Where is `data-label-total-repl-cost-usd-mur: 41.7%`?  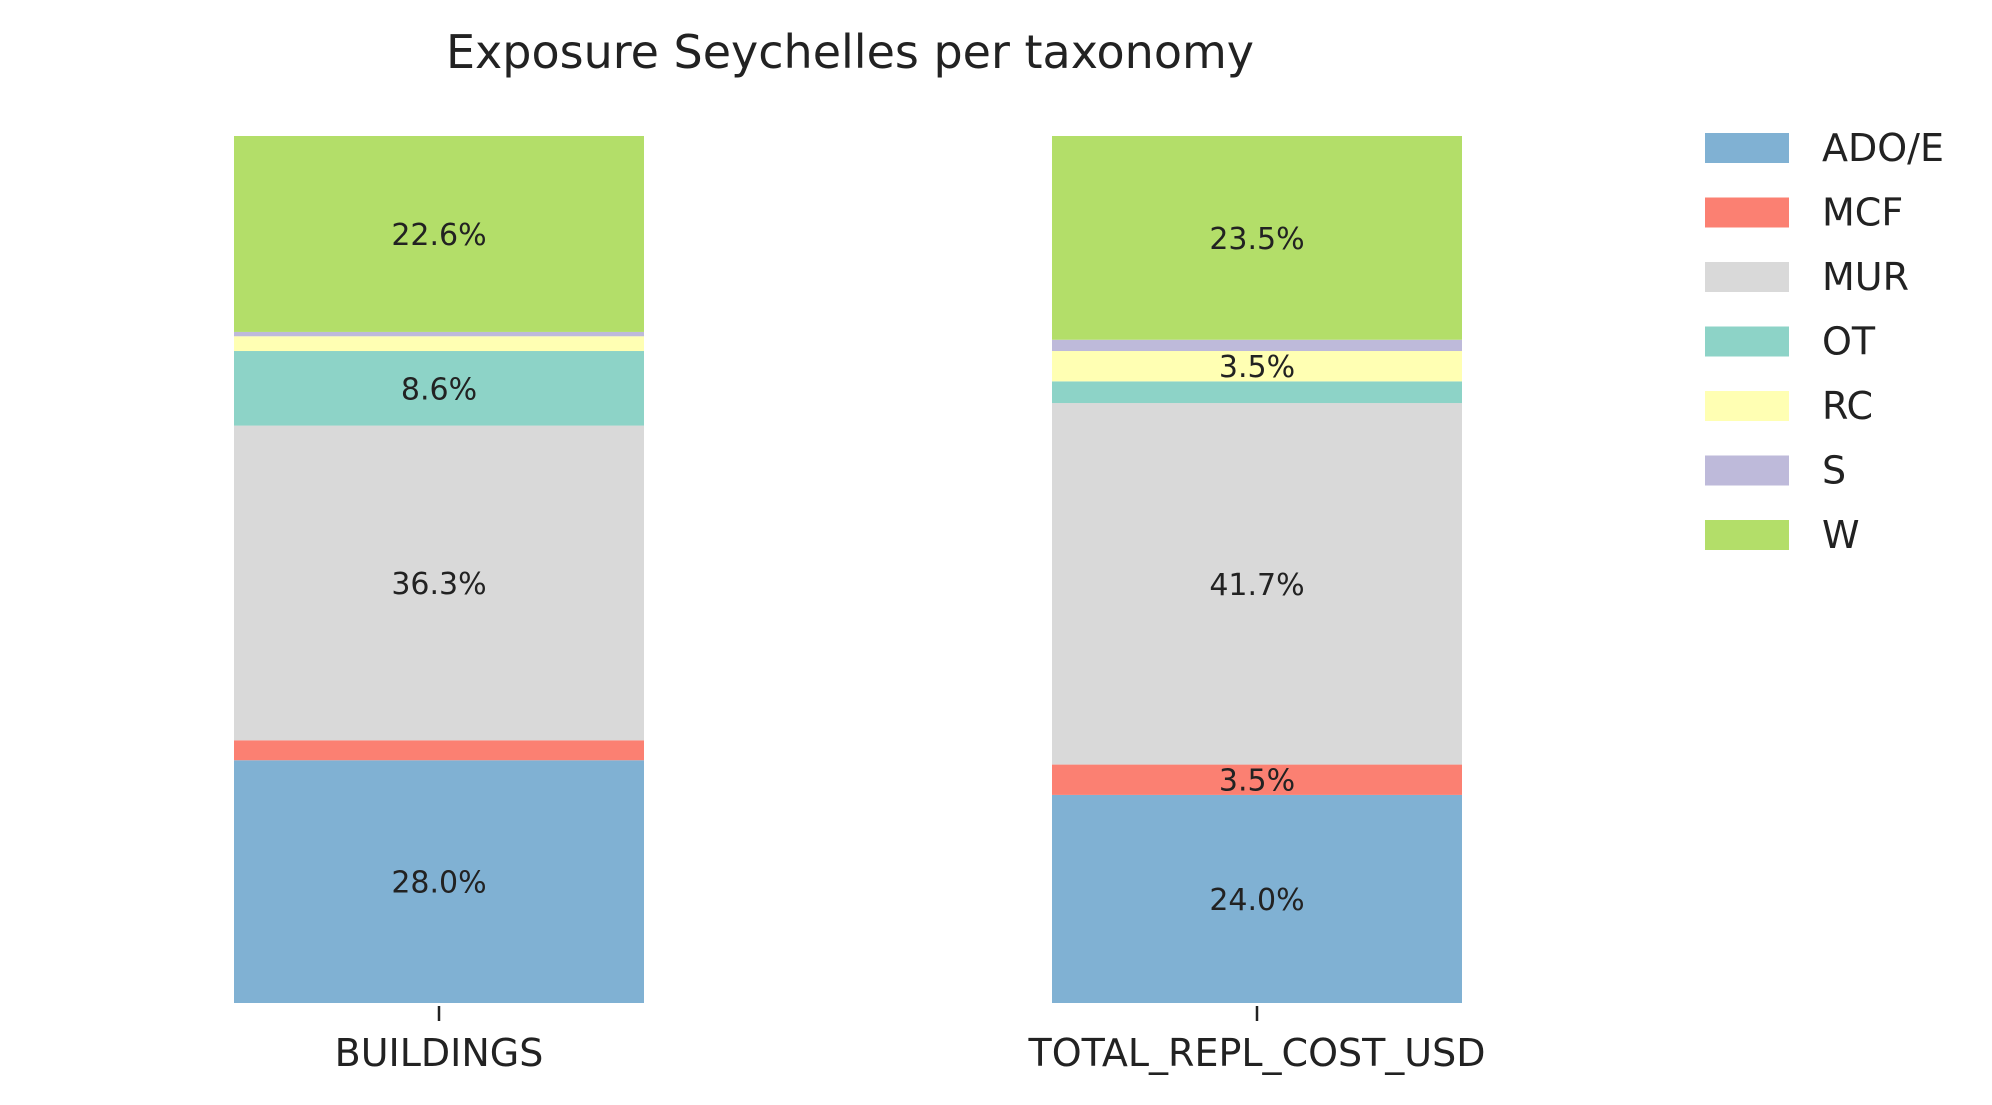
data-label-total-repl-cost-usd-mur: 41.7% is located at coordinates (1256, 585).